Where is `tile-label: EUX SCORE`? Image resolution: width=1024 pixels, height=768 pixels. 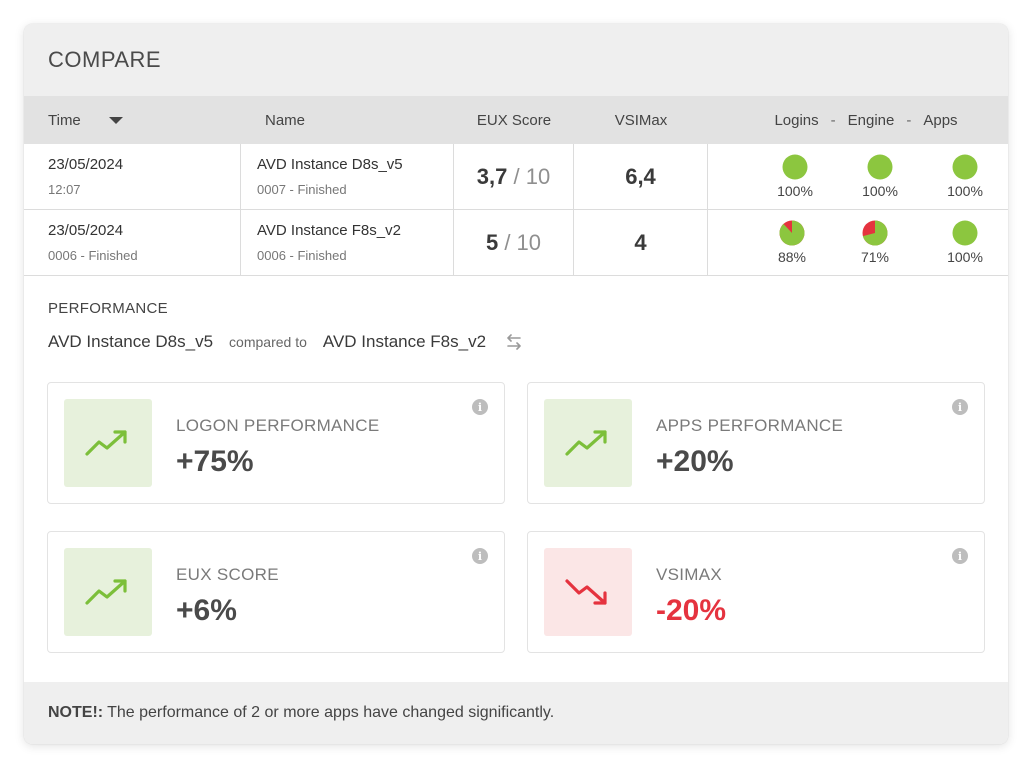 tile-label: EUX SCORE is located at coordinates (227, 574).